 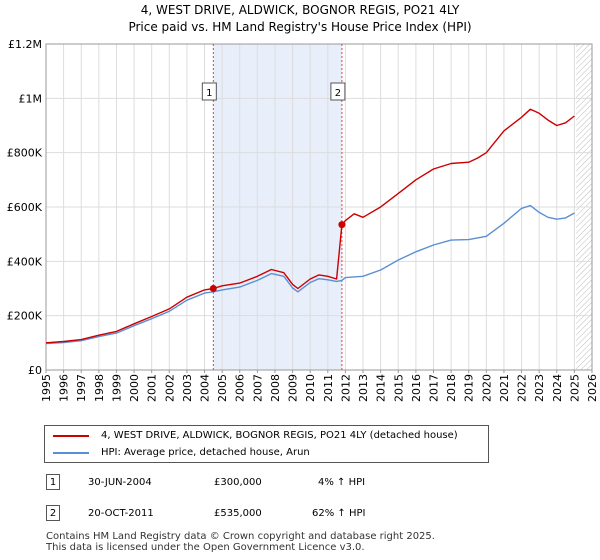 I want to click on x-tick-label: 2005, so click(x=222, y=388).